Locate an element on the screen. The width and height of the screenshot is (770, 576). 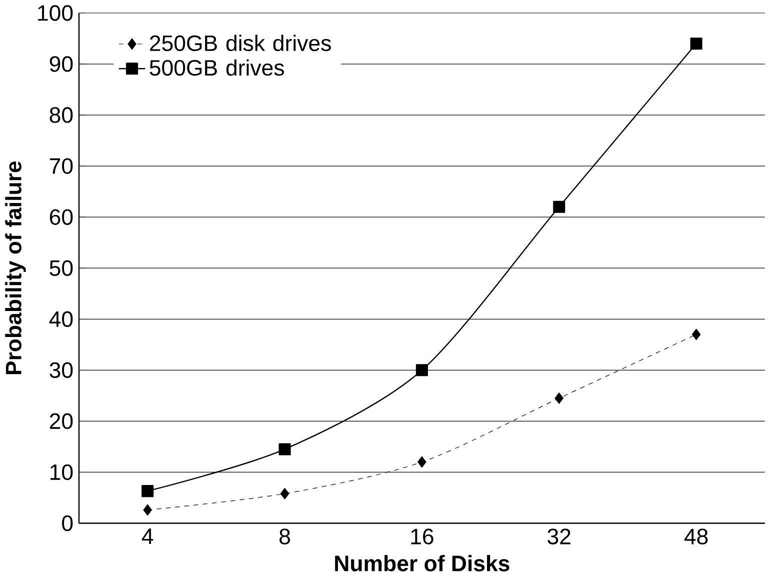
y-tick-label: 60 is located at coordinates (61, 216).